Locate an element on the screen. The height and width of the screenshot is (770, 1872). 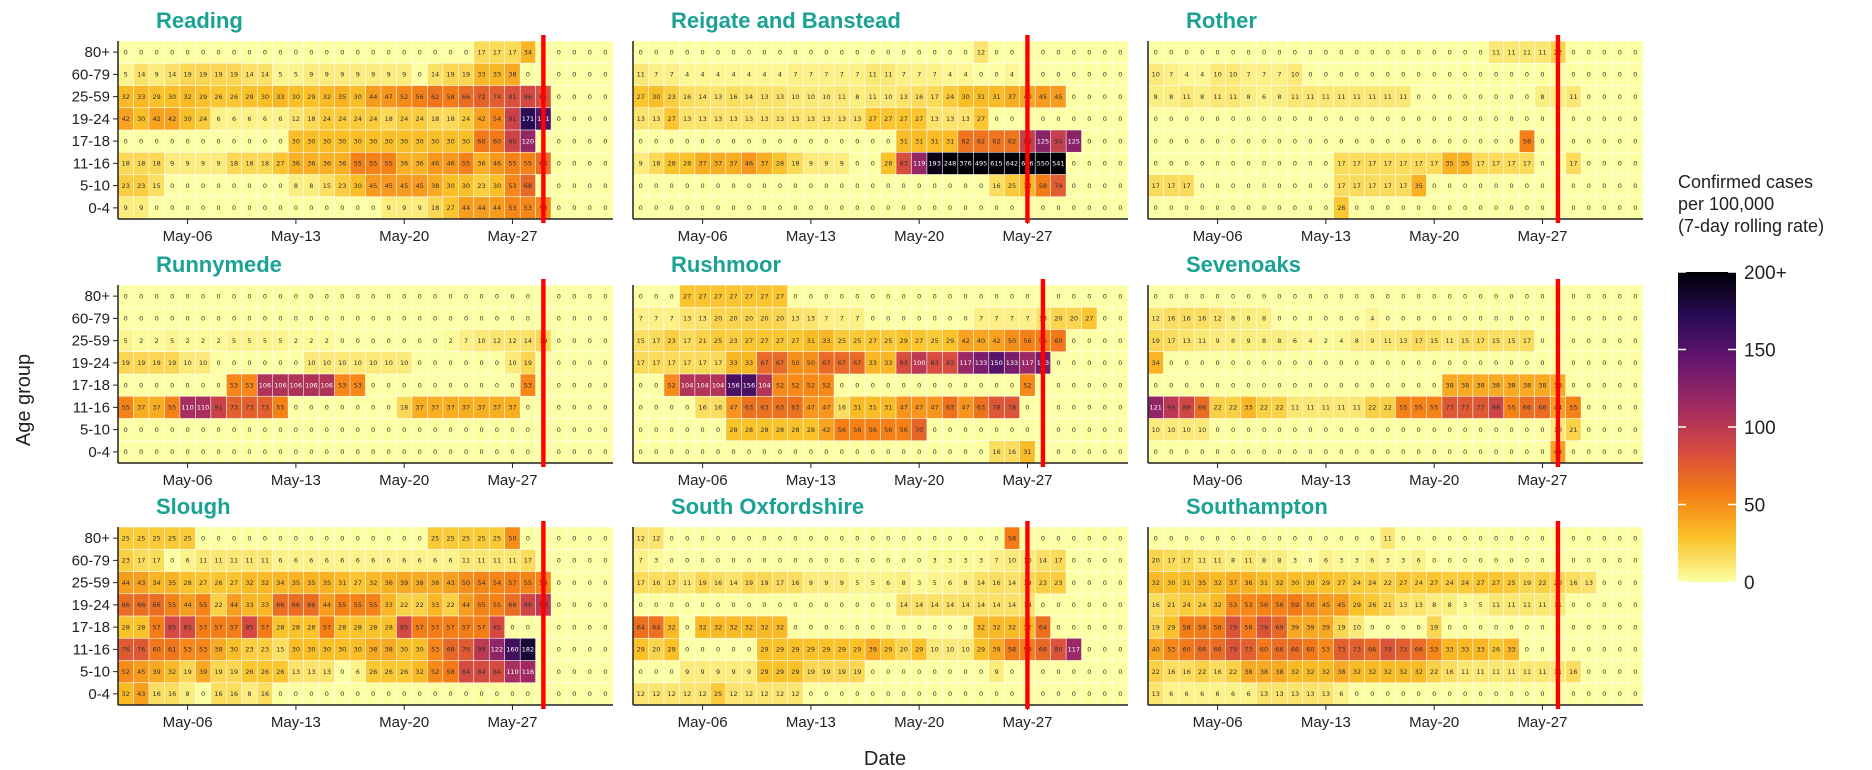
cell-value-label: 29 is located at coordinates (795, 650).